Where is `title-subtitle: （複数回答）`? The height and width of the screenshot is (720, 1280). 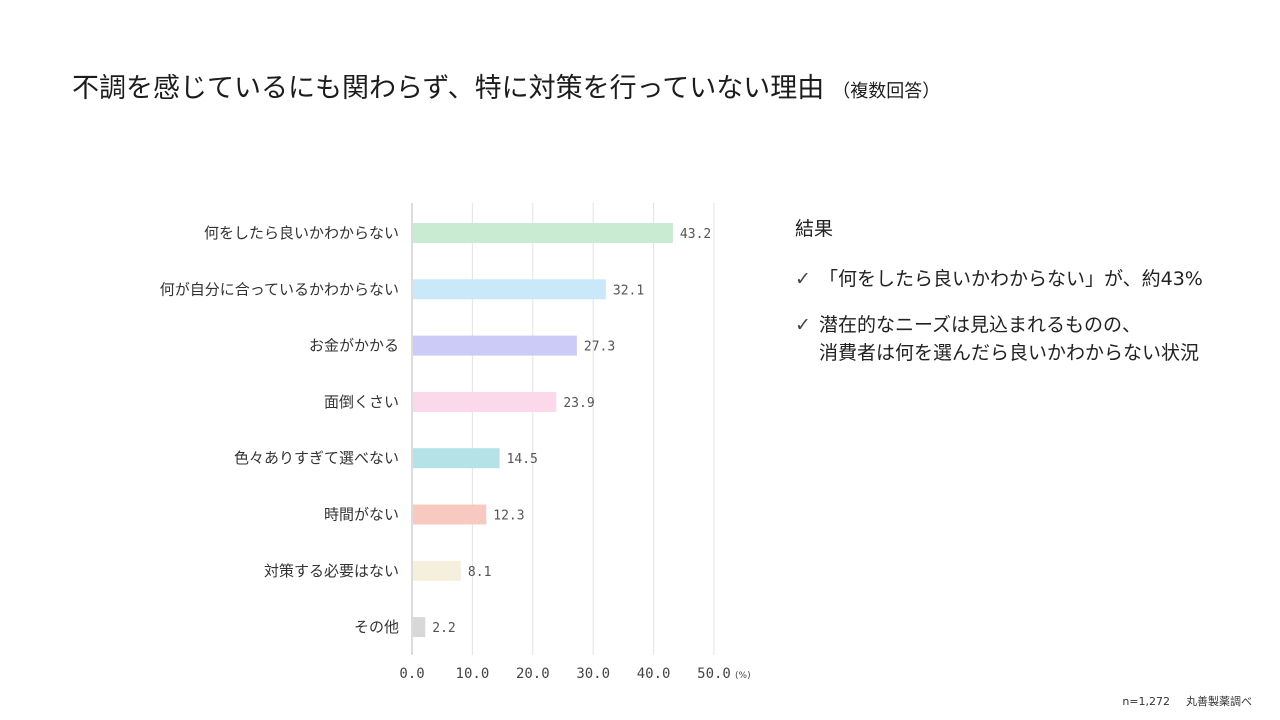 title-subtitle: （複数回答） is located at coordinates (886, 91).